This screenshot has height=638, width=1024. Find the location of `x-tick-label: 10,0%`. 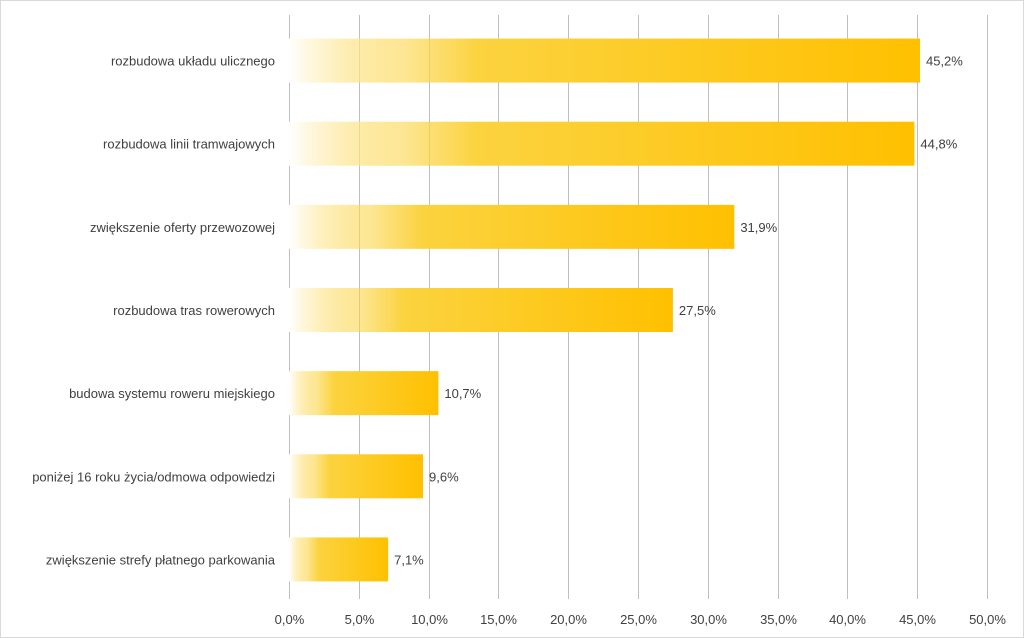

x-tick-label: 10,0% is located at coordinates (429, 619).